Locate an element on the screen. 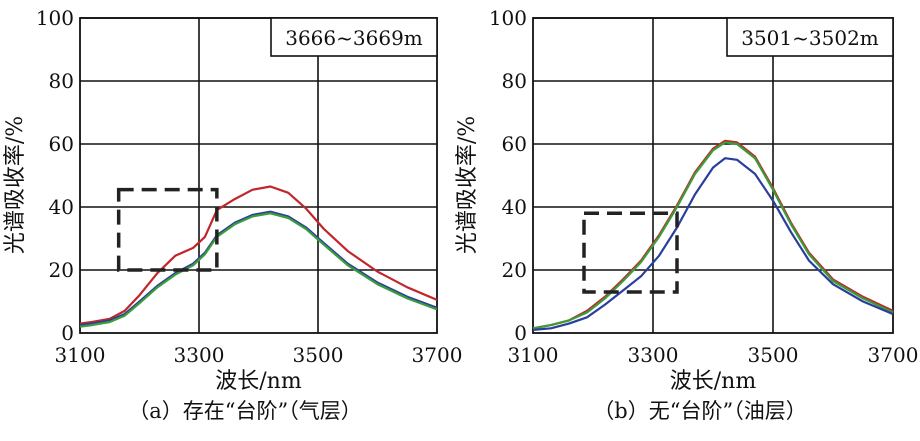 The height and width of the screenshot is (441, 920). panel-caption: （b）无“台阶”（油层） is located at coordinates (699, 411).